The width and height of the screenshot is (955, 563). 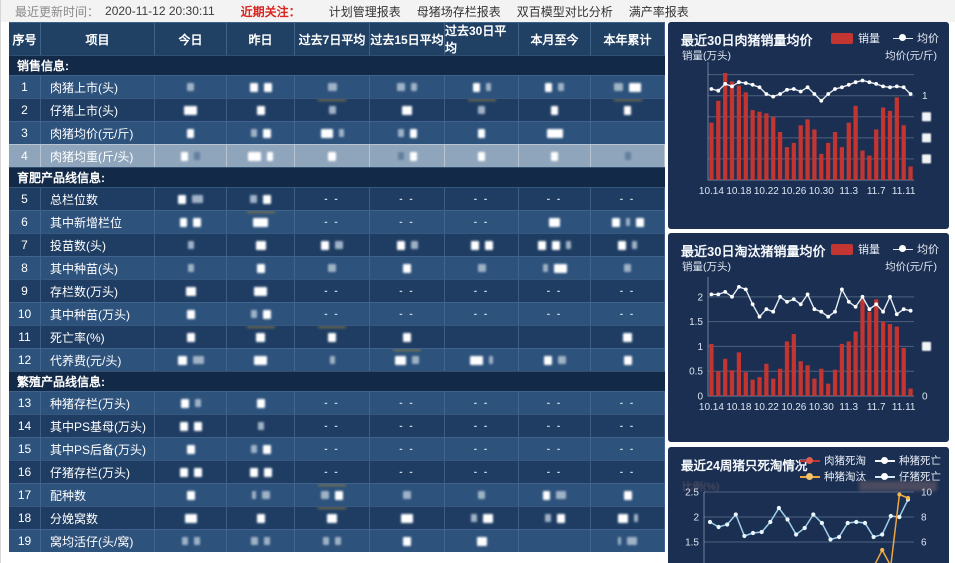 What do you see at coordinates (337, 448) in the screenshot?
I see `table-row: 15 其中PS后备(万头) - -- -- -- -- -` at bounding box center [337, 448].